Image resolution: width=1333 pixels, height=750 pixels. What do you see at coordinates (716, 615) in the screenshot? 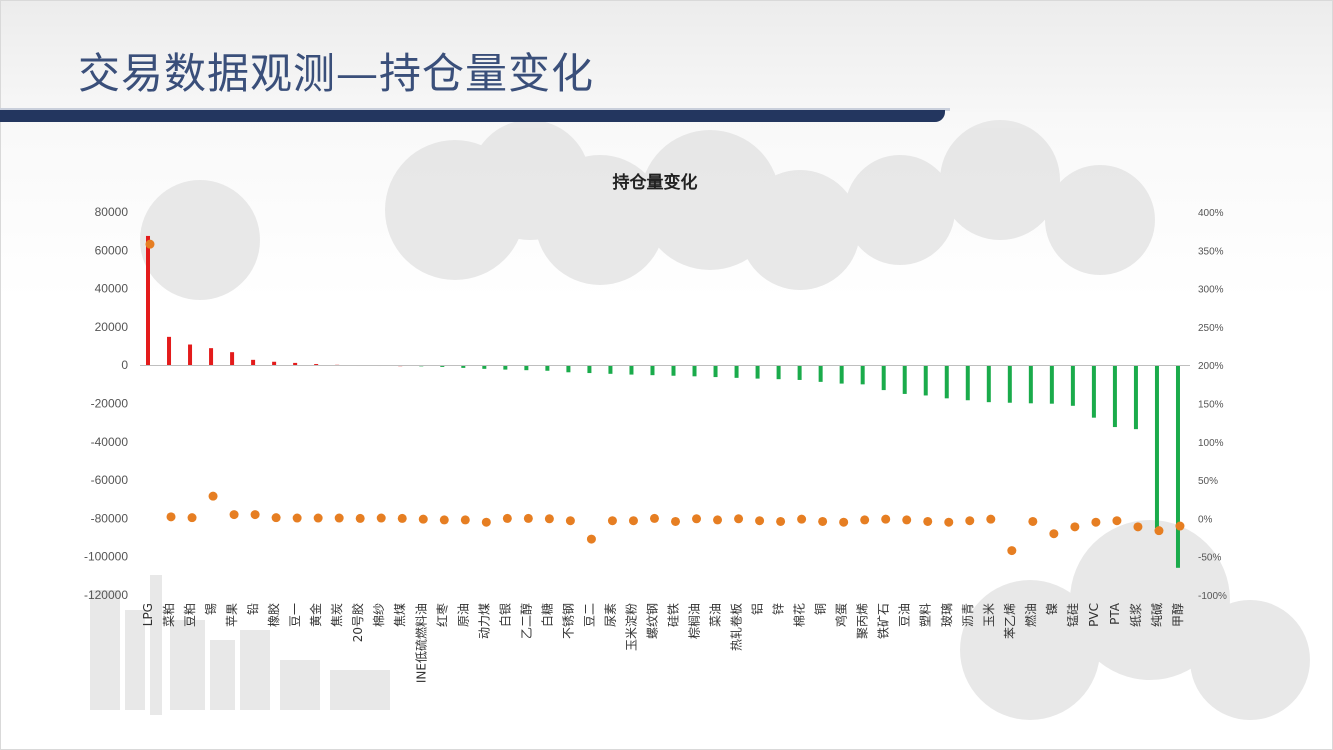
I see `category-label: 菜油` at bounding box center [716, 615].